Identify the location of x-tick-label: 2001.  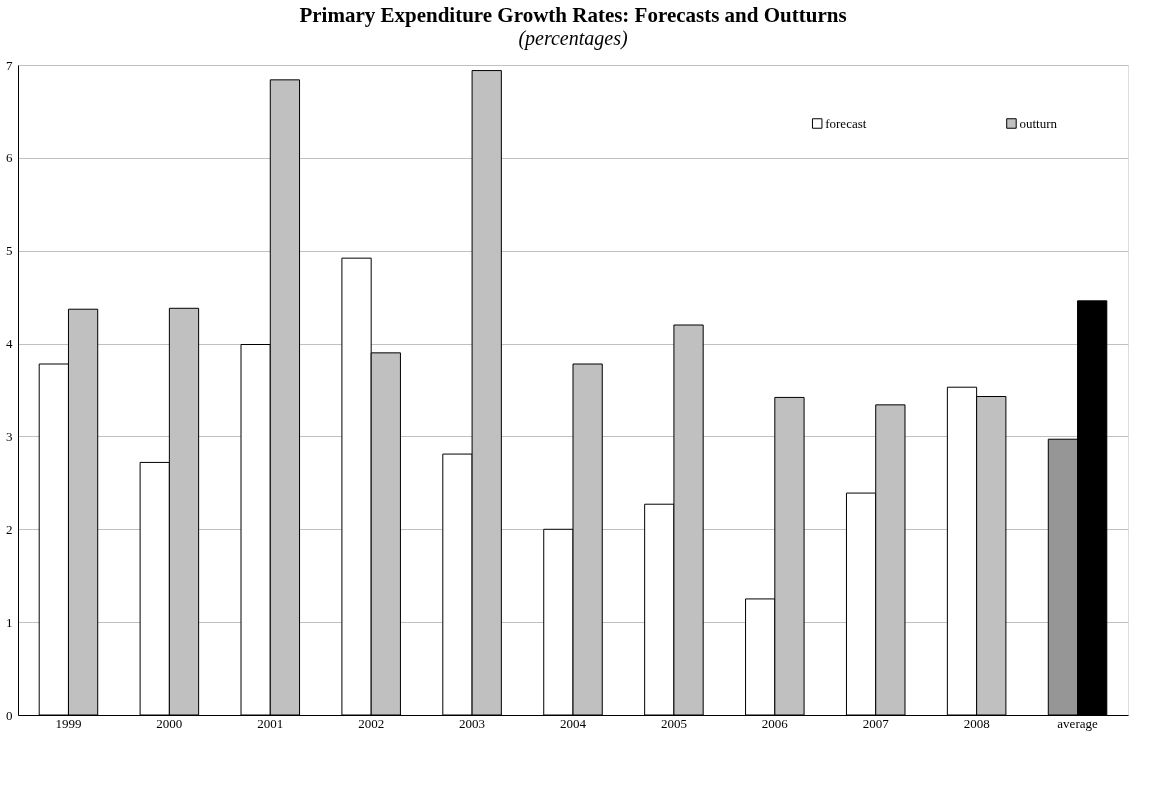
(270, 723).